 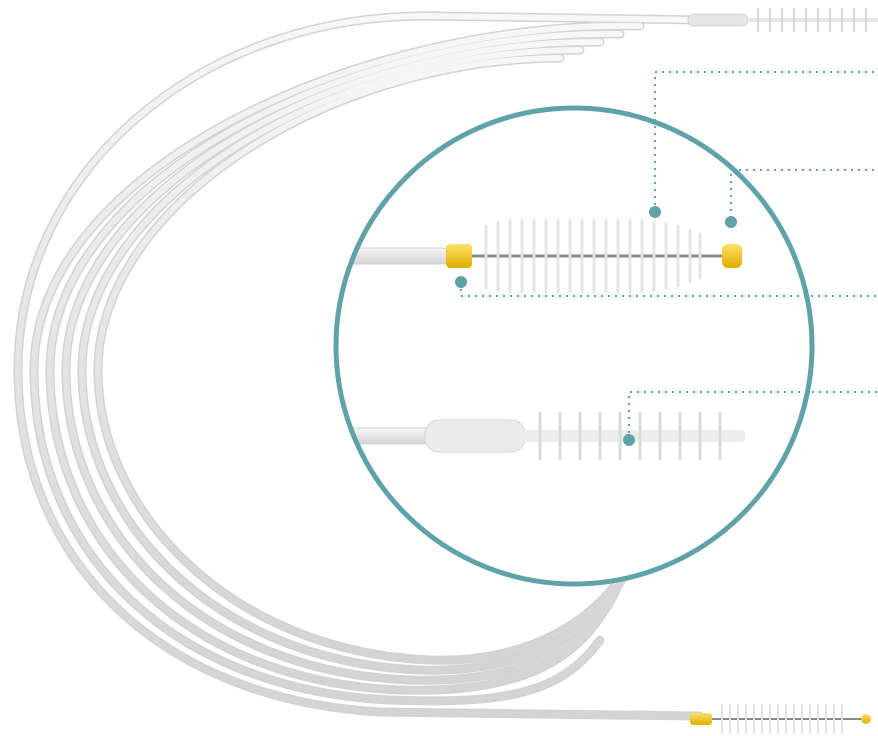 I want to click on callout-dot-end-tip, so click(x=731, y=222).